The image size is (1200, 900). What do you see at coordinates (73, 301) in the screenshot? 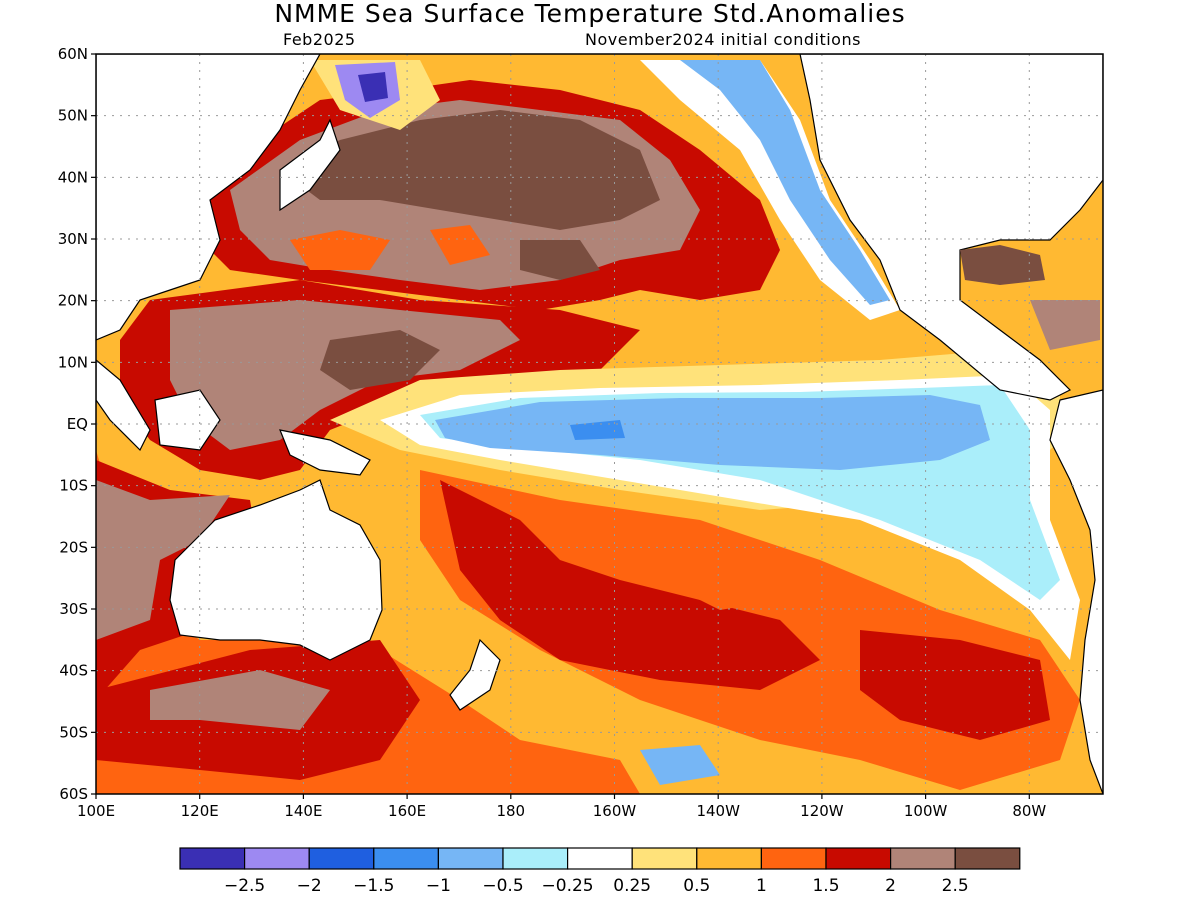
I see `lat-tick-label: 20N` at bounding box center [73, 301].